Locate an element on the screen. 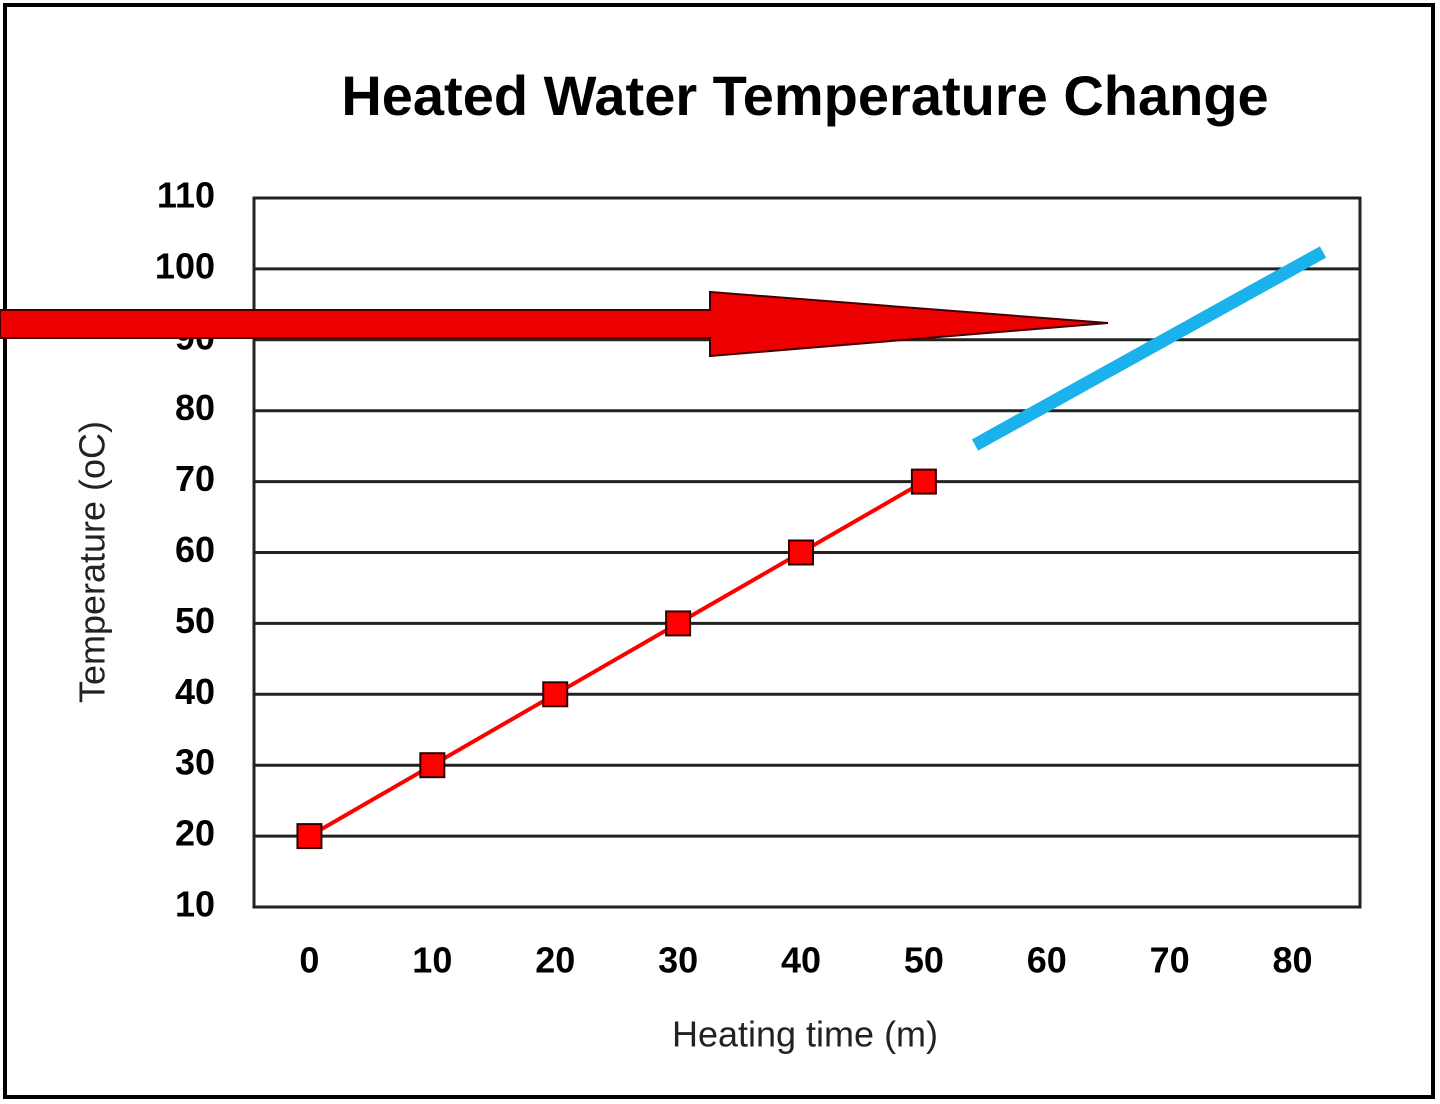  x-axis-label: Heating time (m) is located at coordinates (805, 1034).